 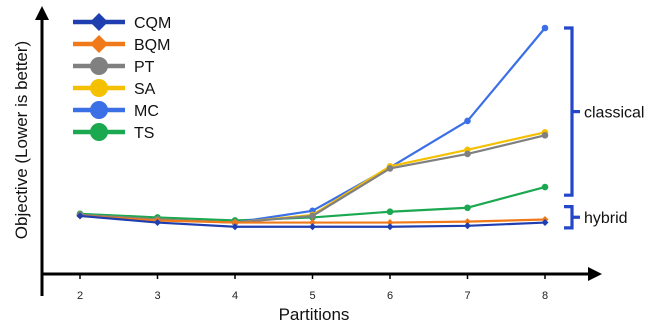 I want to click on legend: CQM BQM PT SA MC TS, so click(x=122, y=77).